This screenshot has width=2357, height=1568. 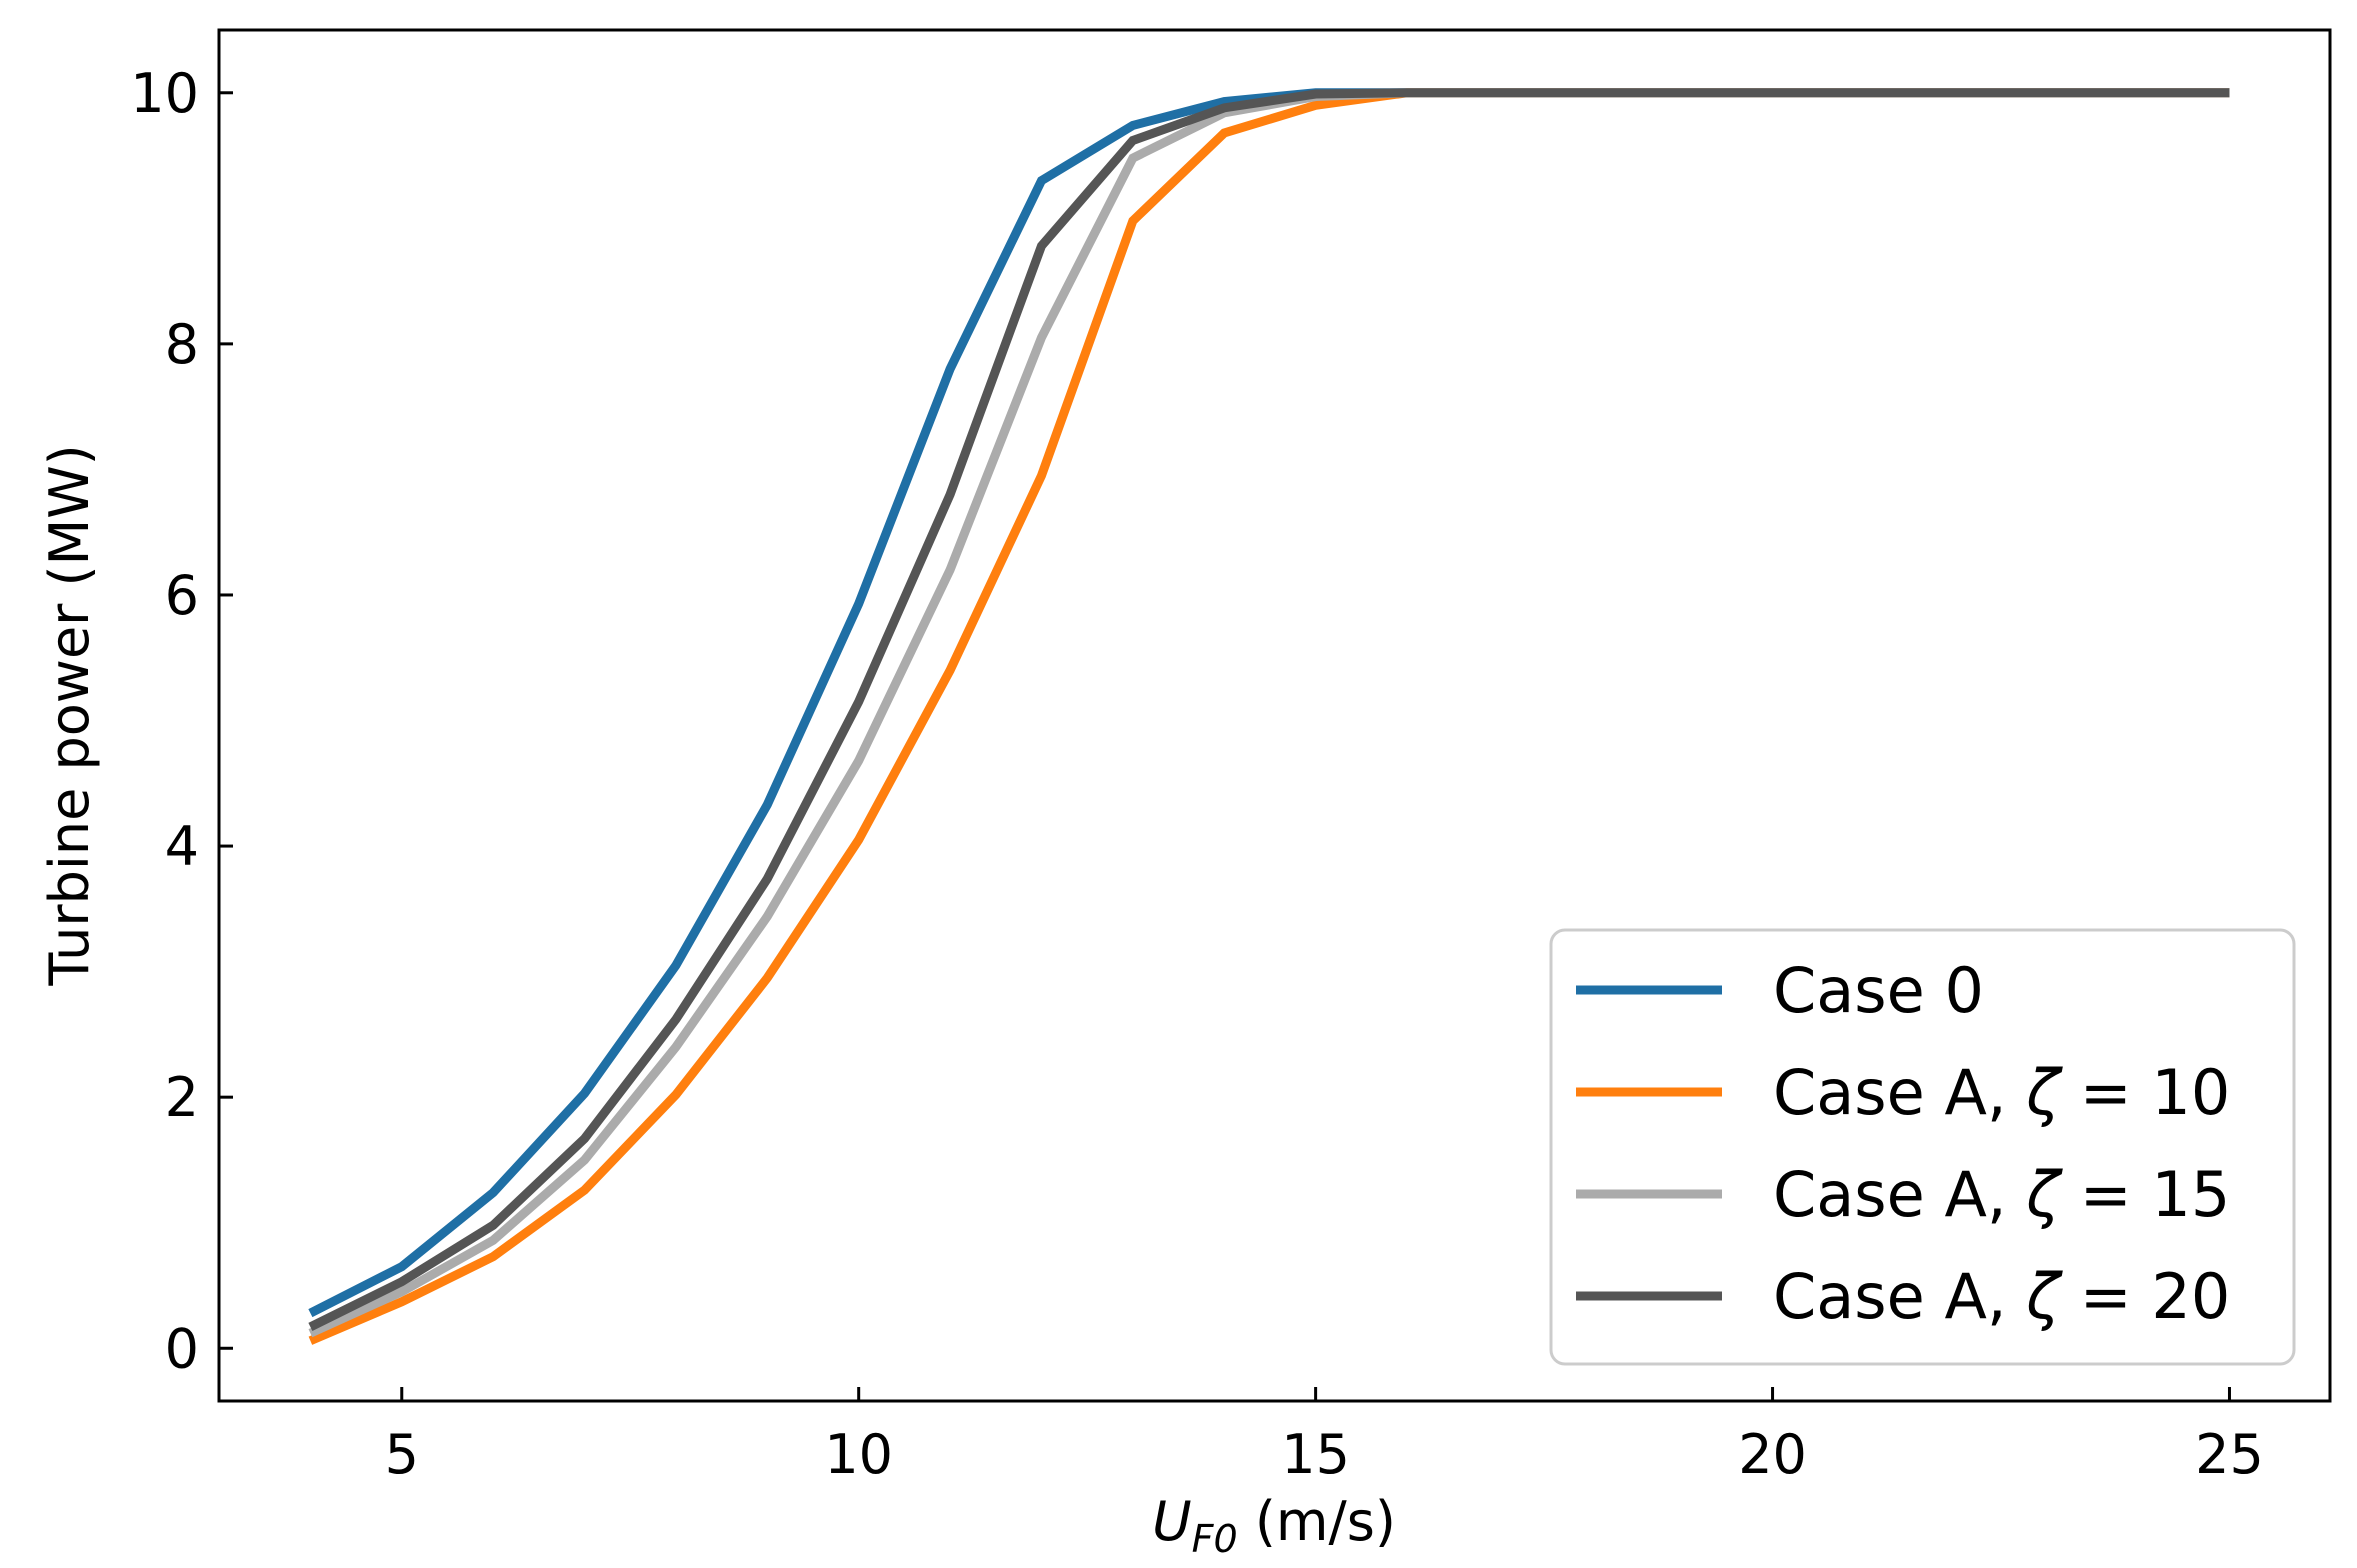 What do you see at coordinates (164, 93) in the screenshot?
I see `y-tick-label-5: 10` at bounding box center [164, 93].